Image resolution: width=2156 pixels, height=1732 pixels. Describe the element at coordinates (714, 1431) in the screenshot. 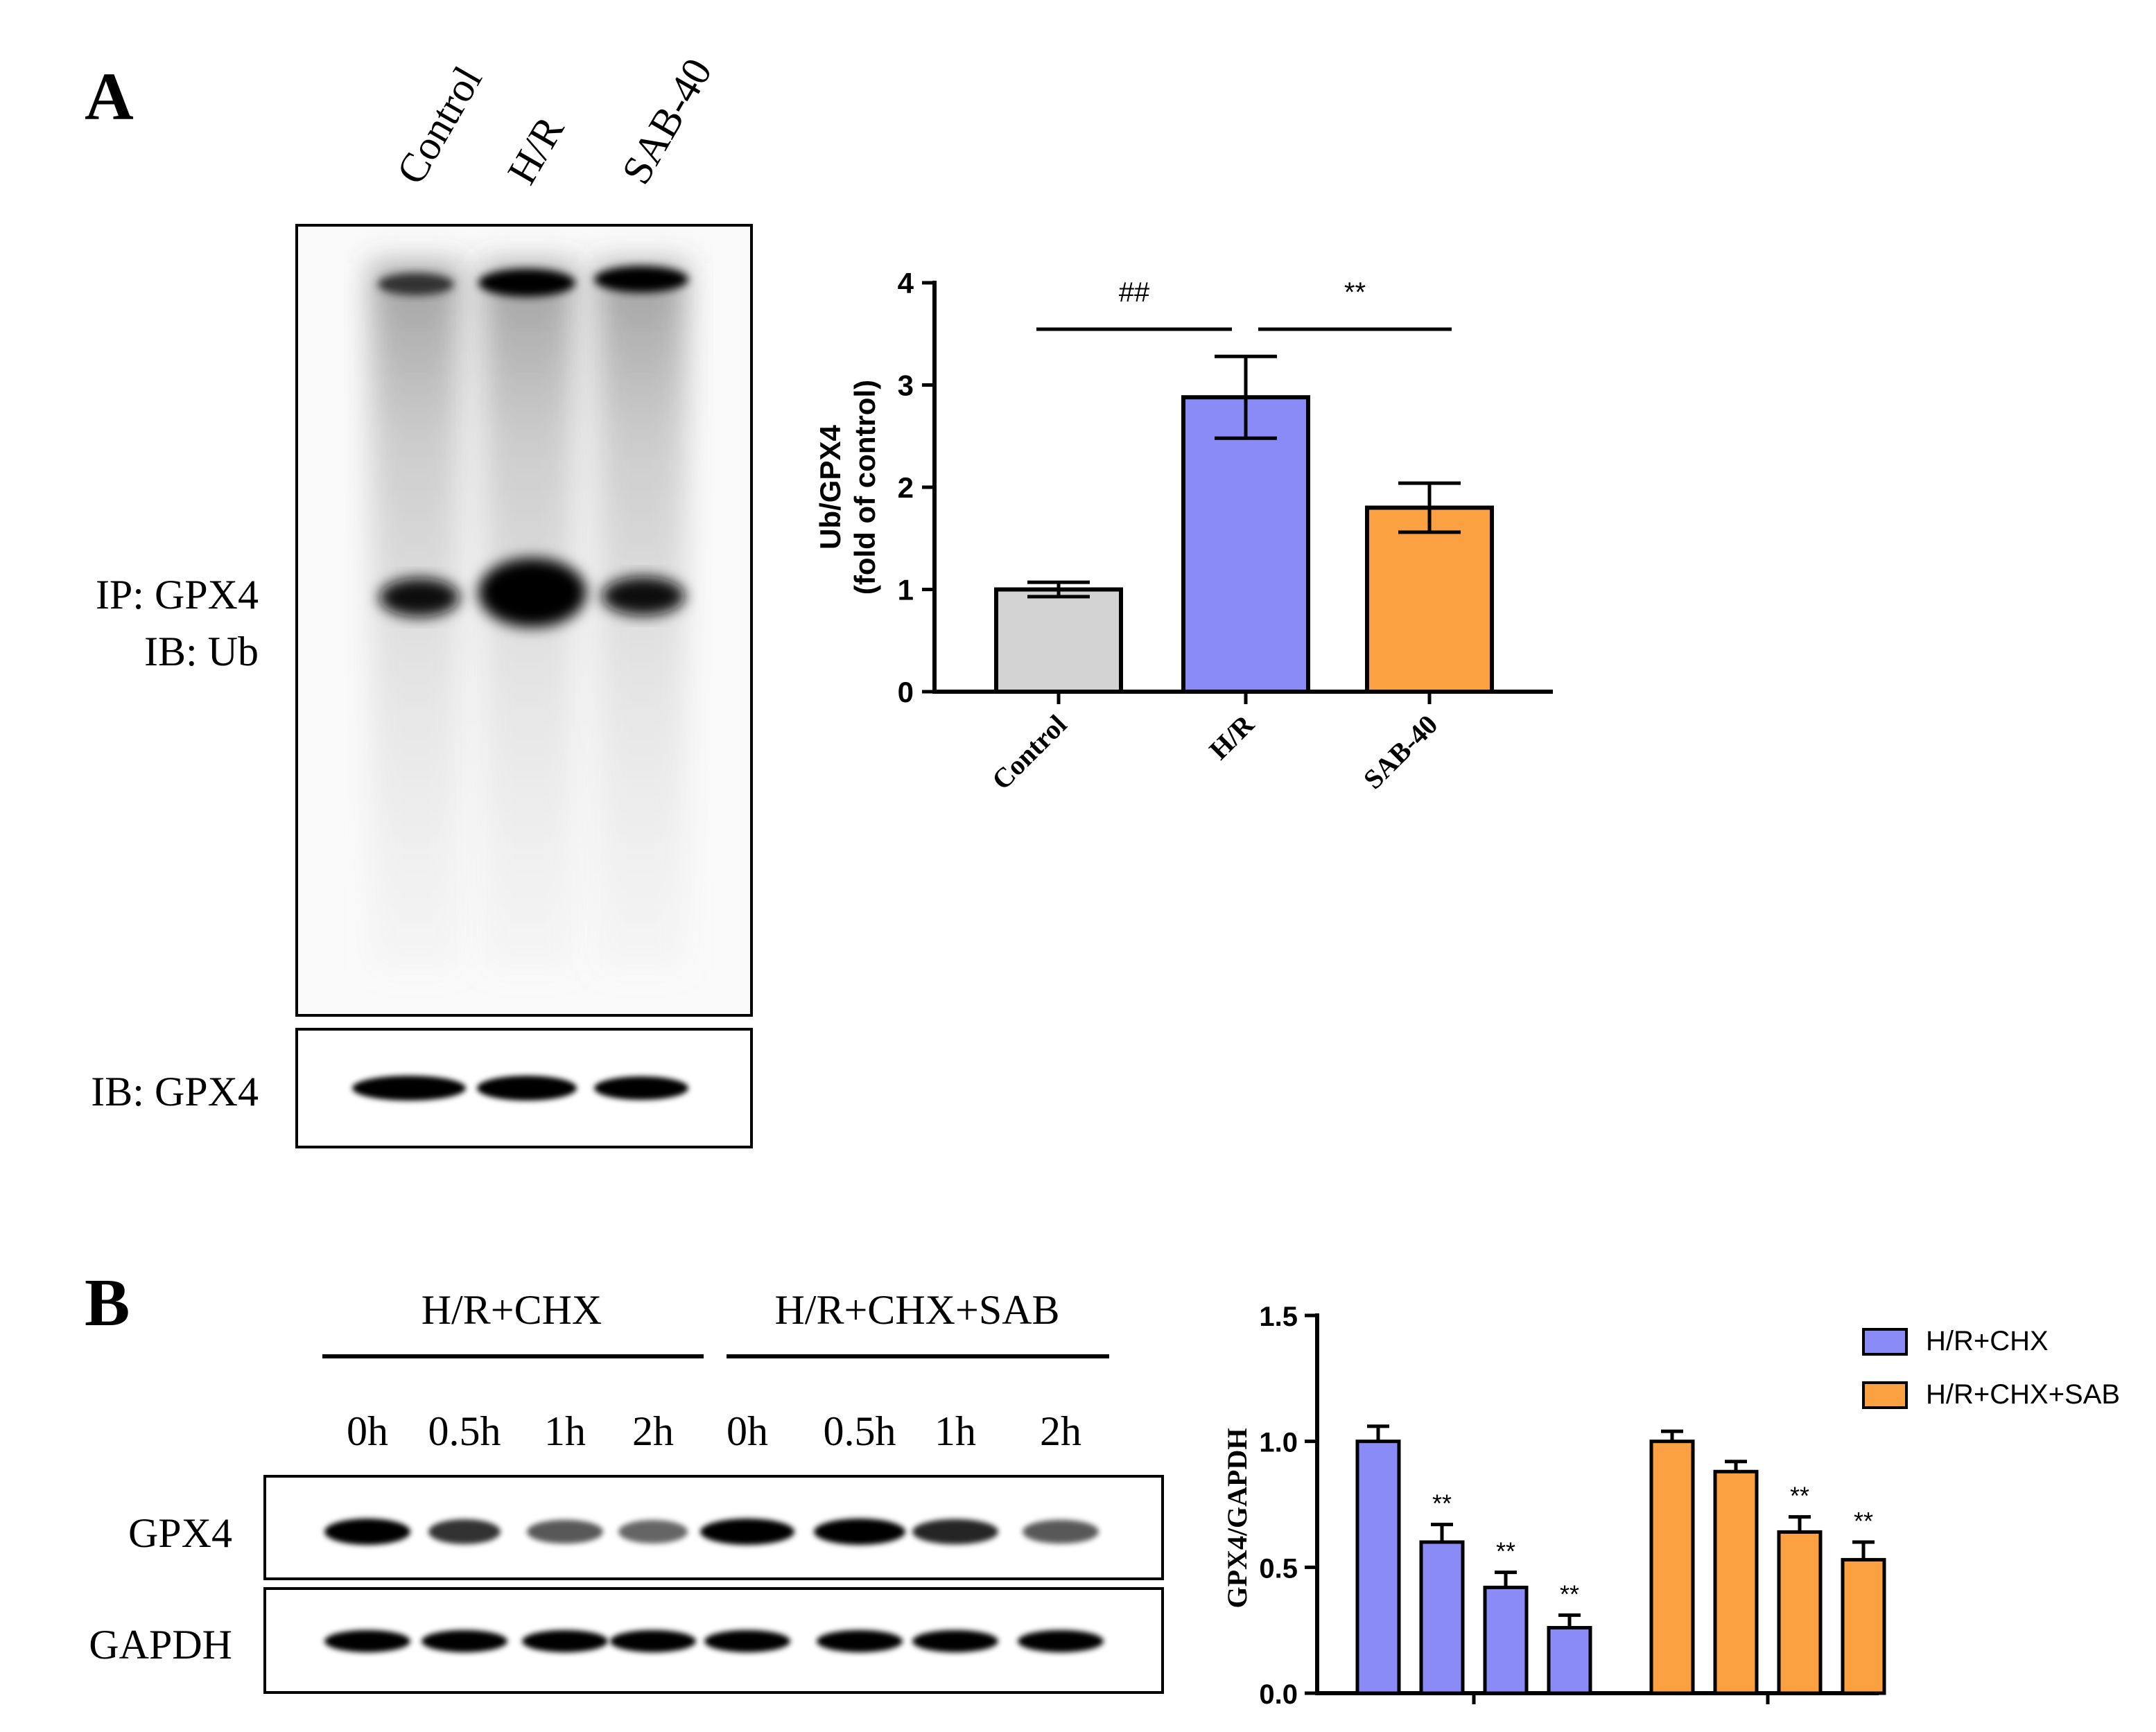

I see `time-labels: 0h 0.5h 1h 2h 0h 0.5h 1h 2h` at that location.